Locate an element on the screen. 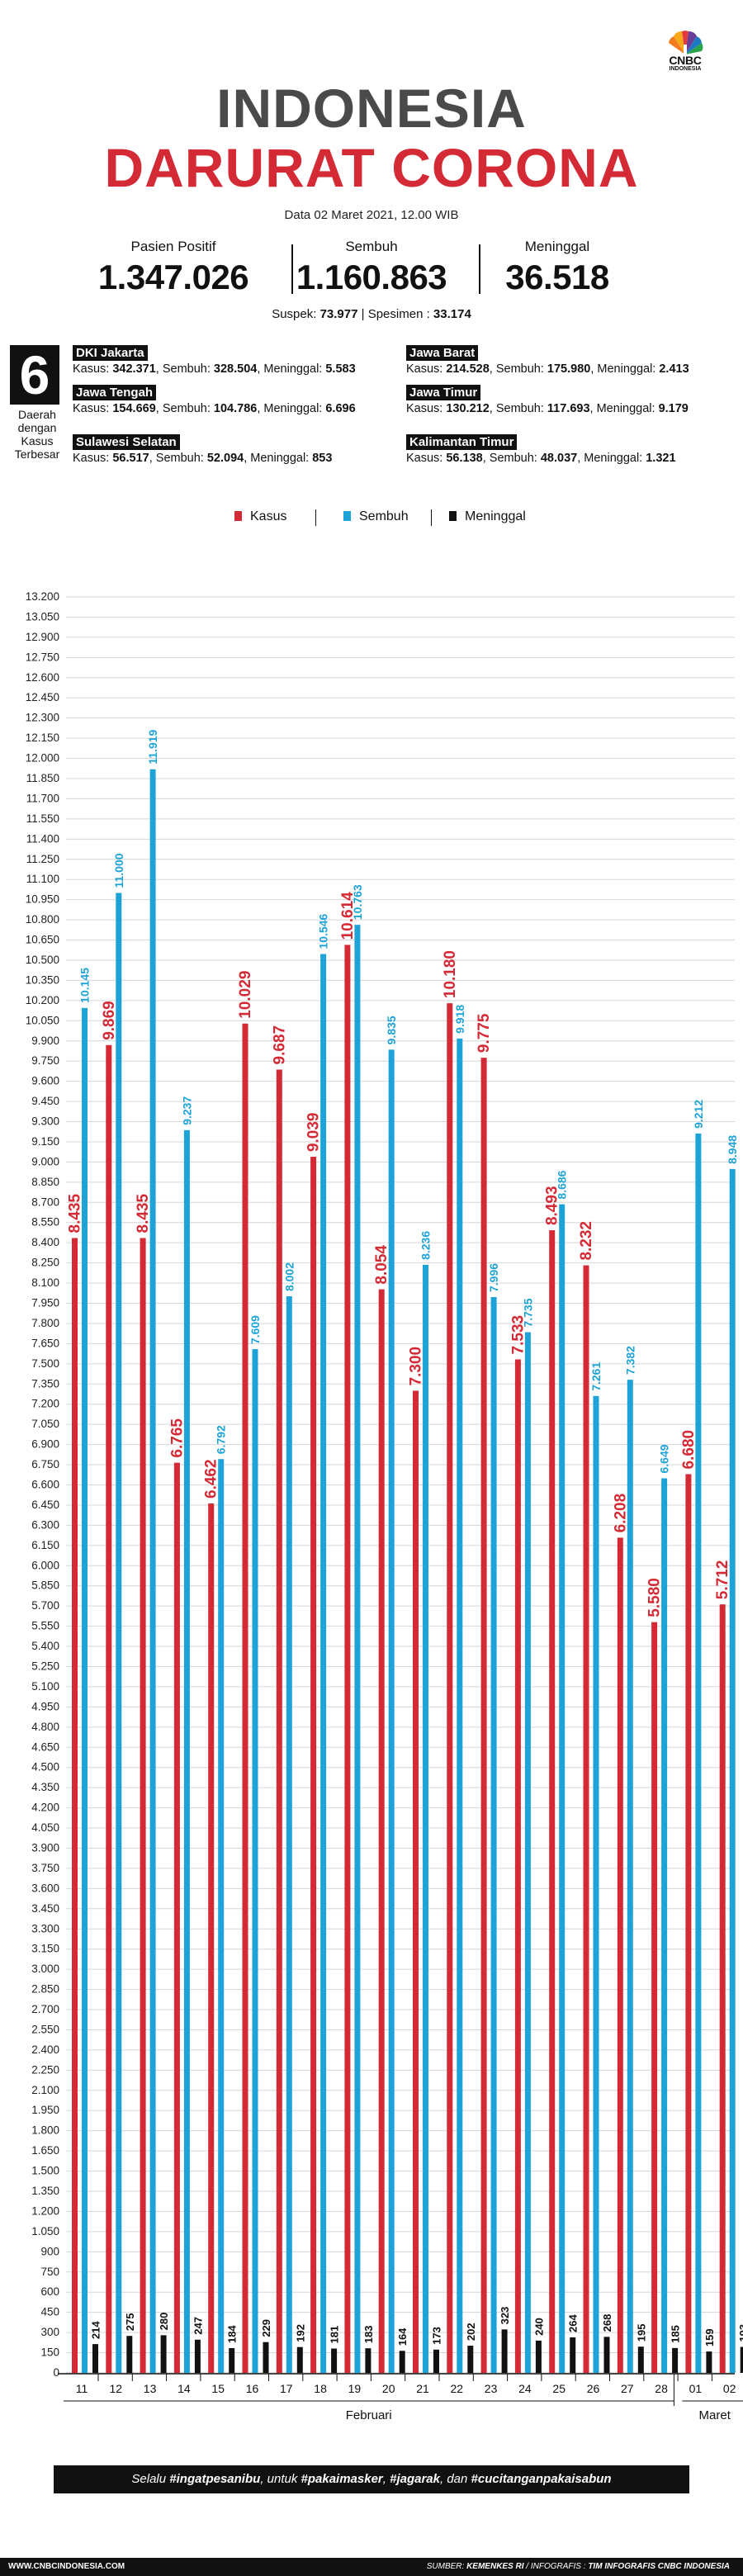  y-tick-label: 9.150 is located at coordinates (45, 1141).